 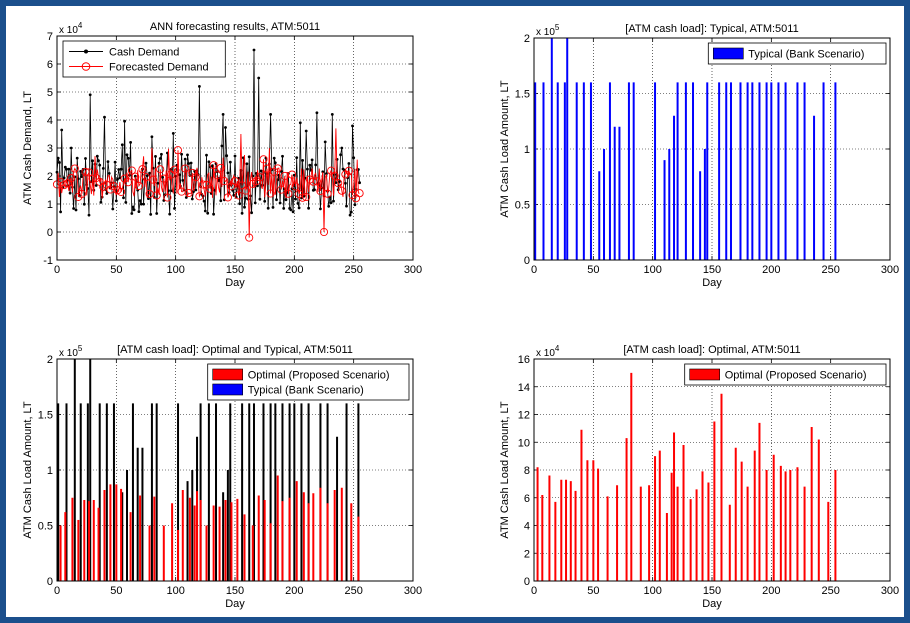 What do you see at coordinates (86, 66) in the screenshot?
I see `legend-marker` at bounding box center [86, 66].